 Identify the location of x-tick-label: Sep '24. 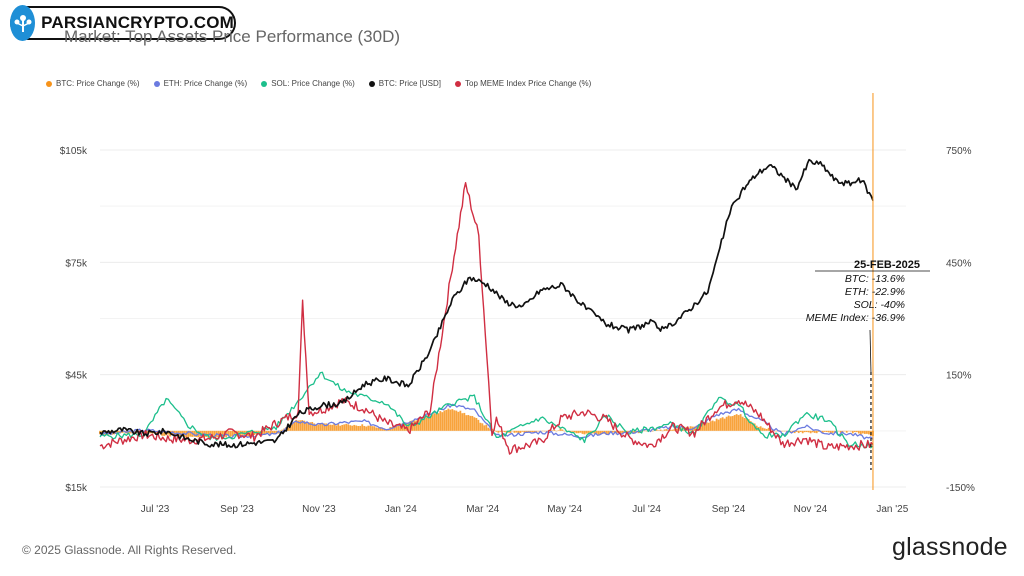
(729, 509).